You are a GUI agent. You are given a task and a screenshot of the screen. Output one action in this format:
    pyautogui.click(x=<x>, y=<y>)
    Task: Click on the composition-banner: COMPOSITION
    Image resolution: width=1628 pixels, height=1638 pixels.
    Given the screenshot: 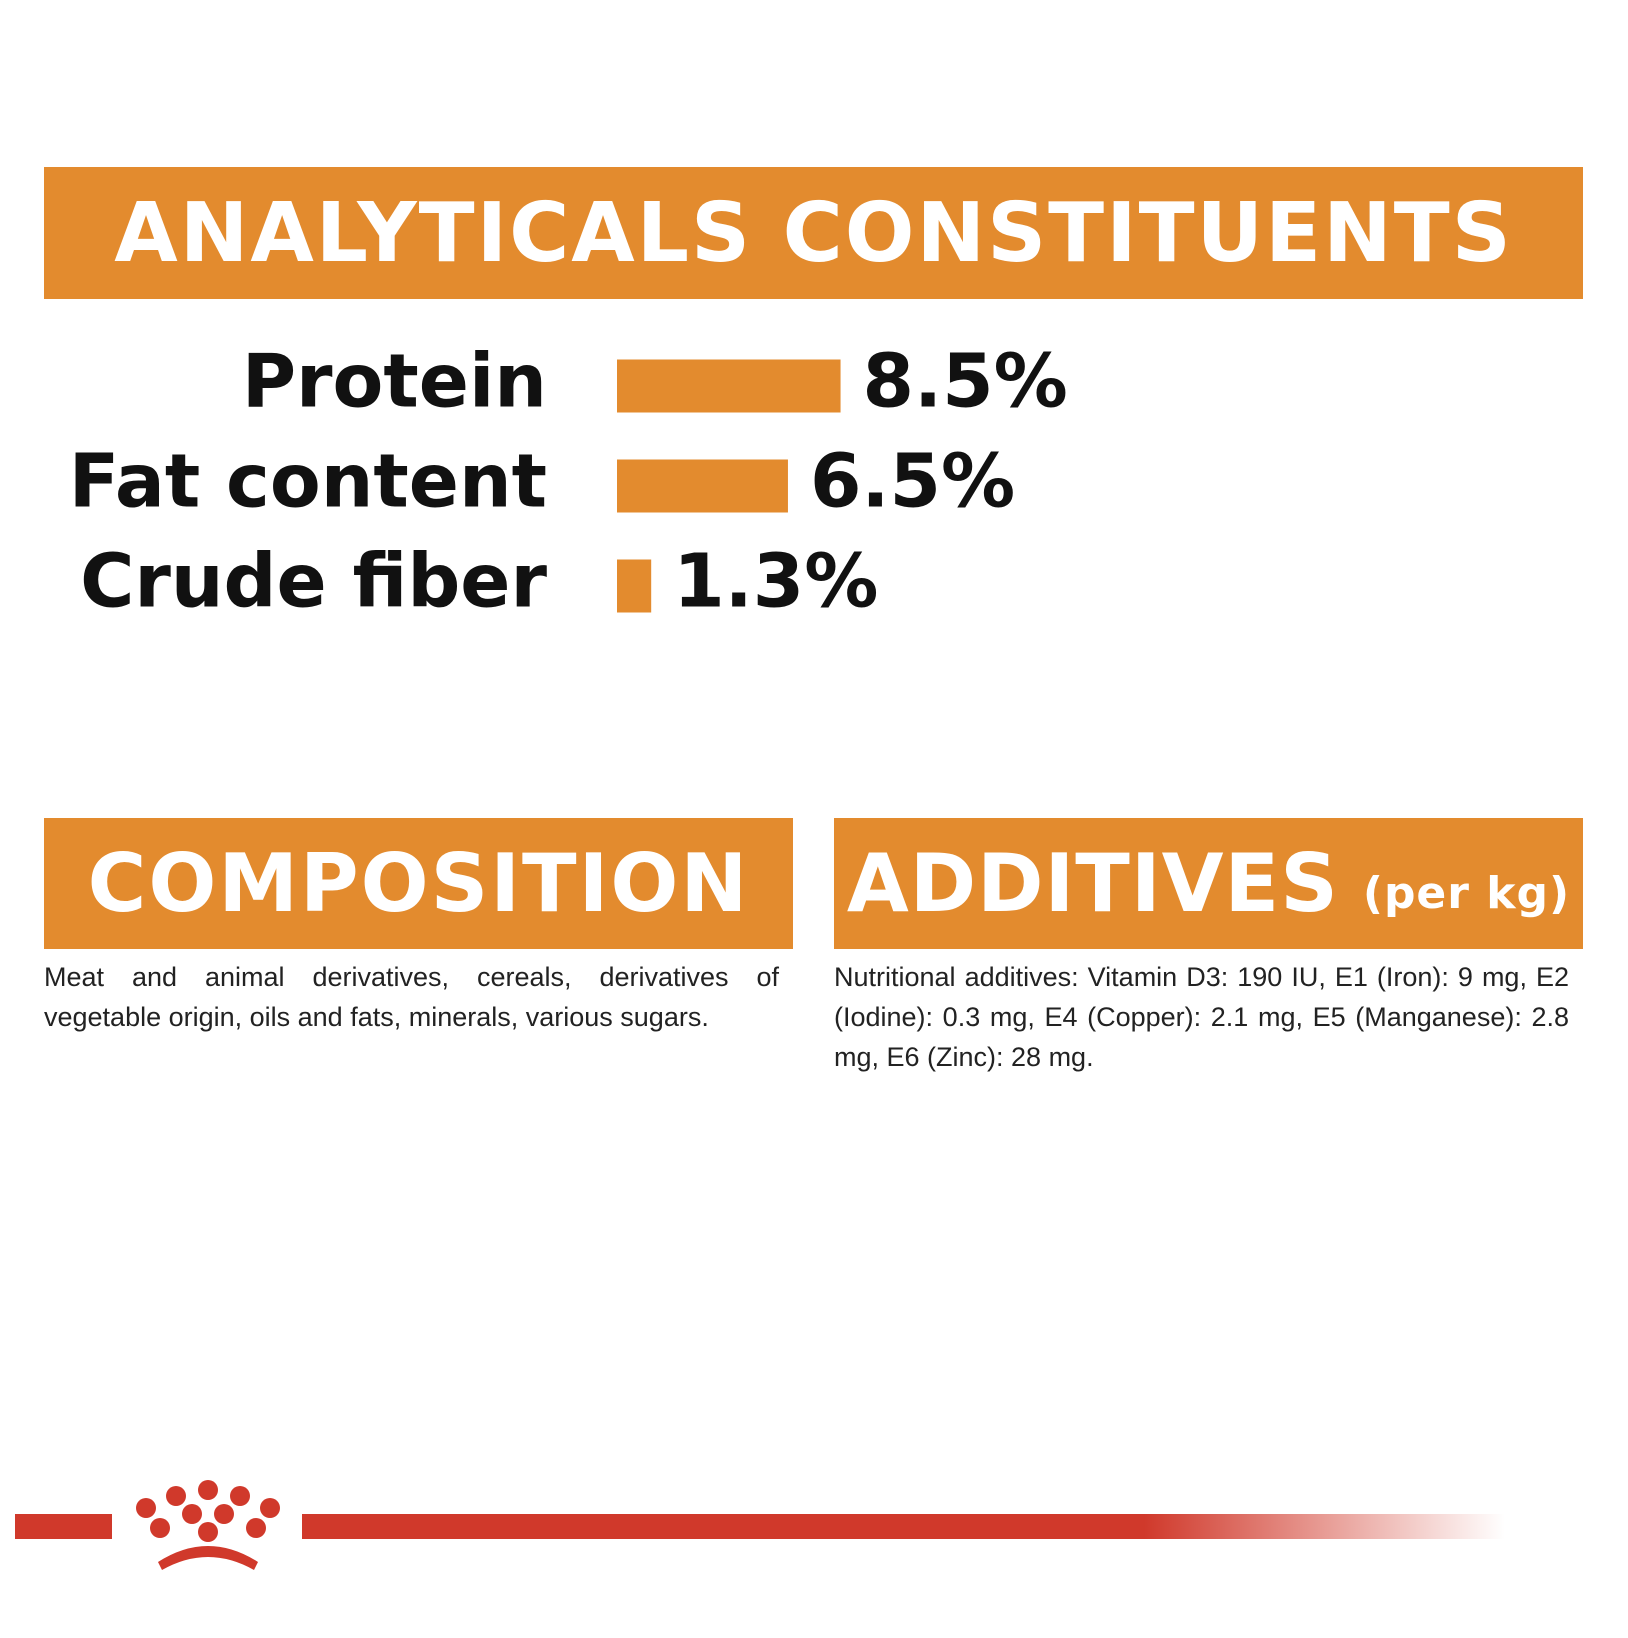 What is the action you would take?
    pyautogui.click(x=418, y=883)
    